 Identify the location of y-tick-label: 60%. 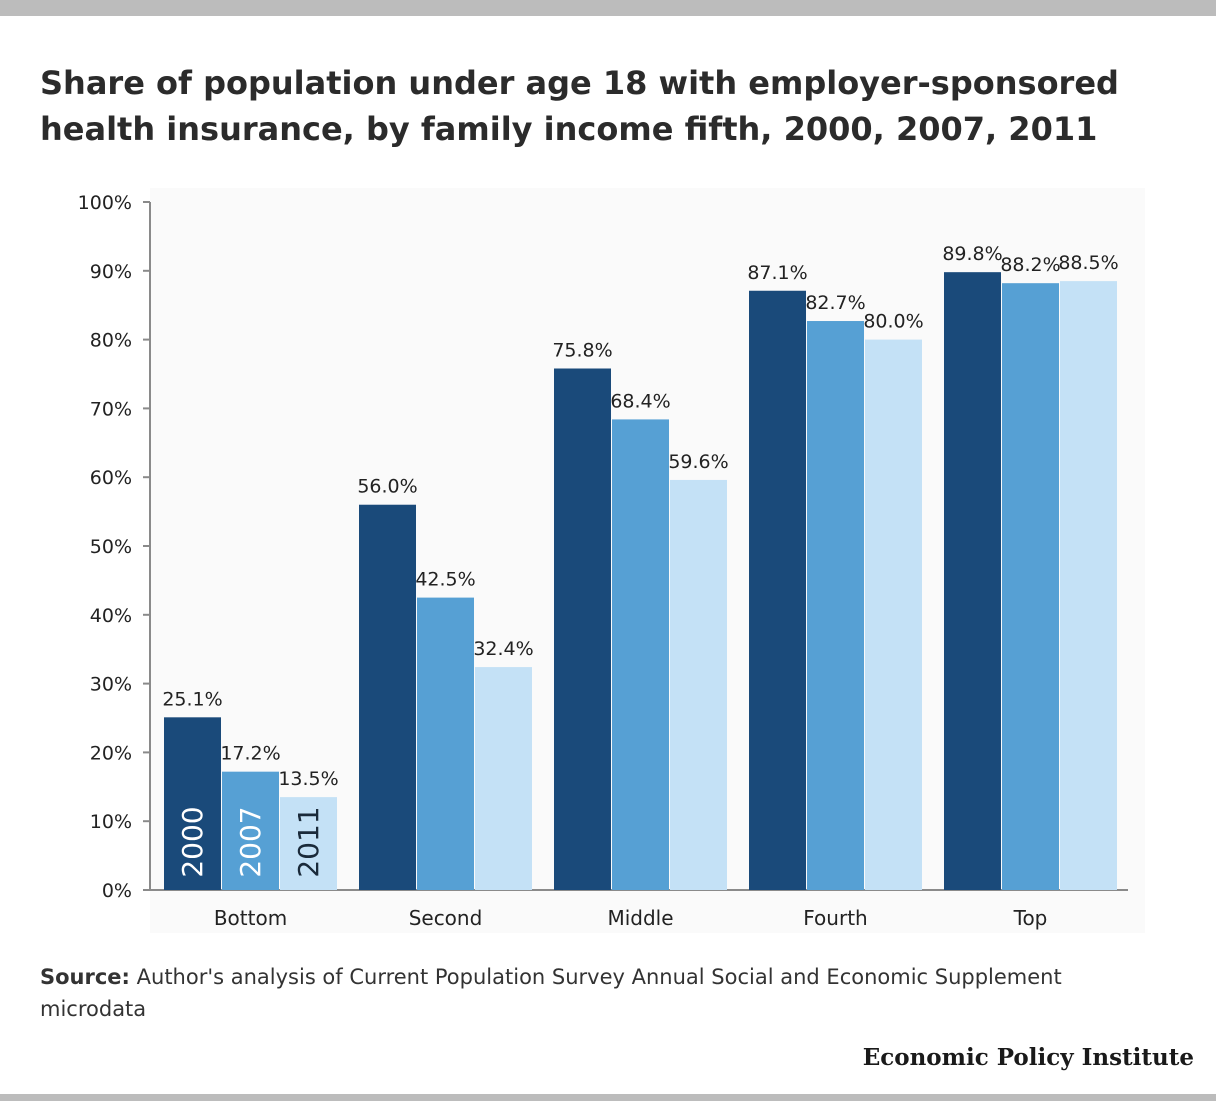
(111, 478).